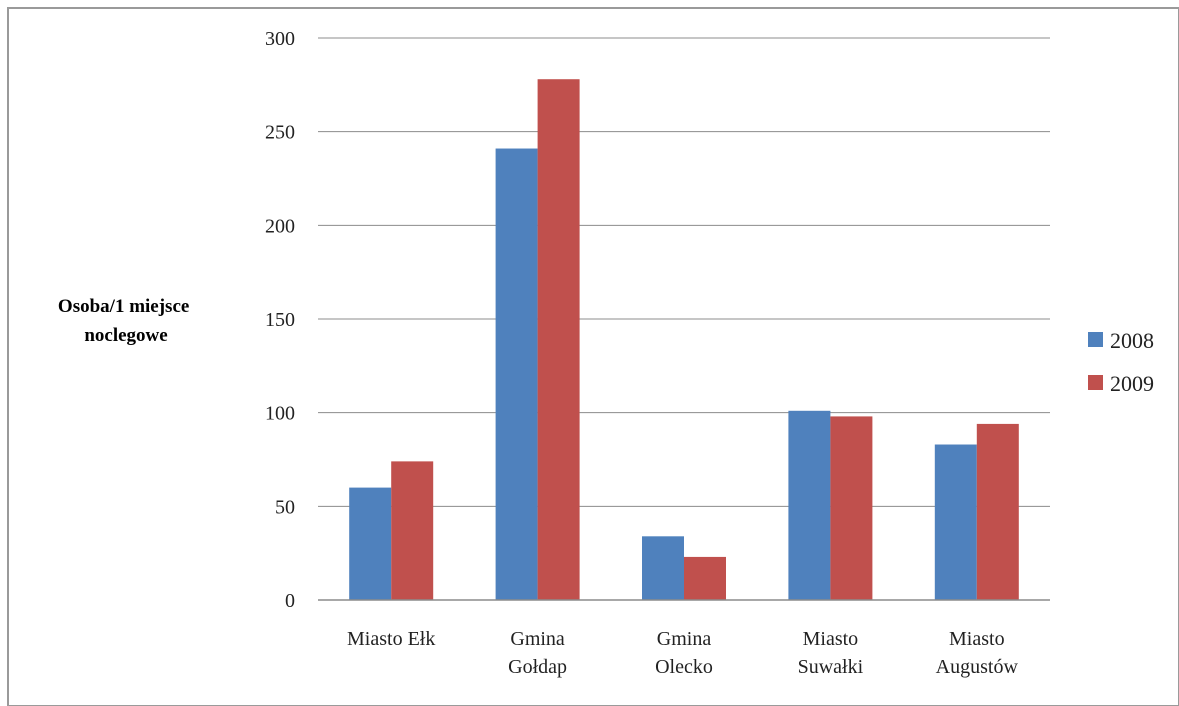  Describe the element at coordinates (290, 601) in the screenshot. I see `y-tick-label: 0` at that location.